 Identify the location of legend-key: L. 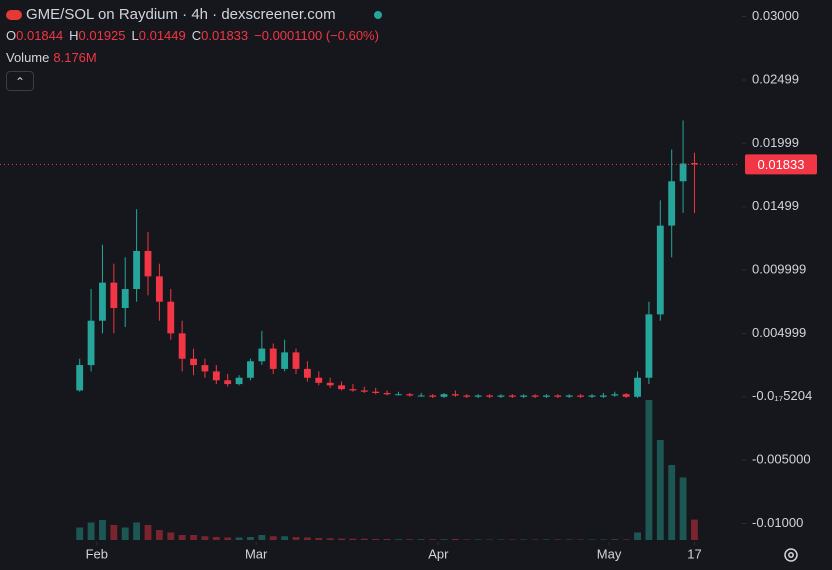
(135, 35).